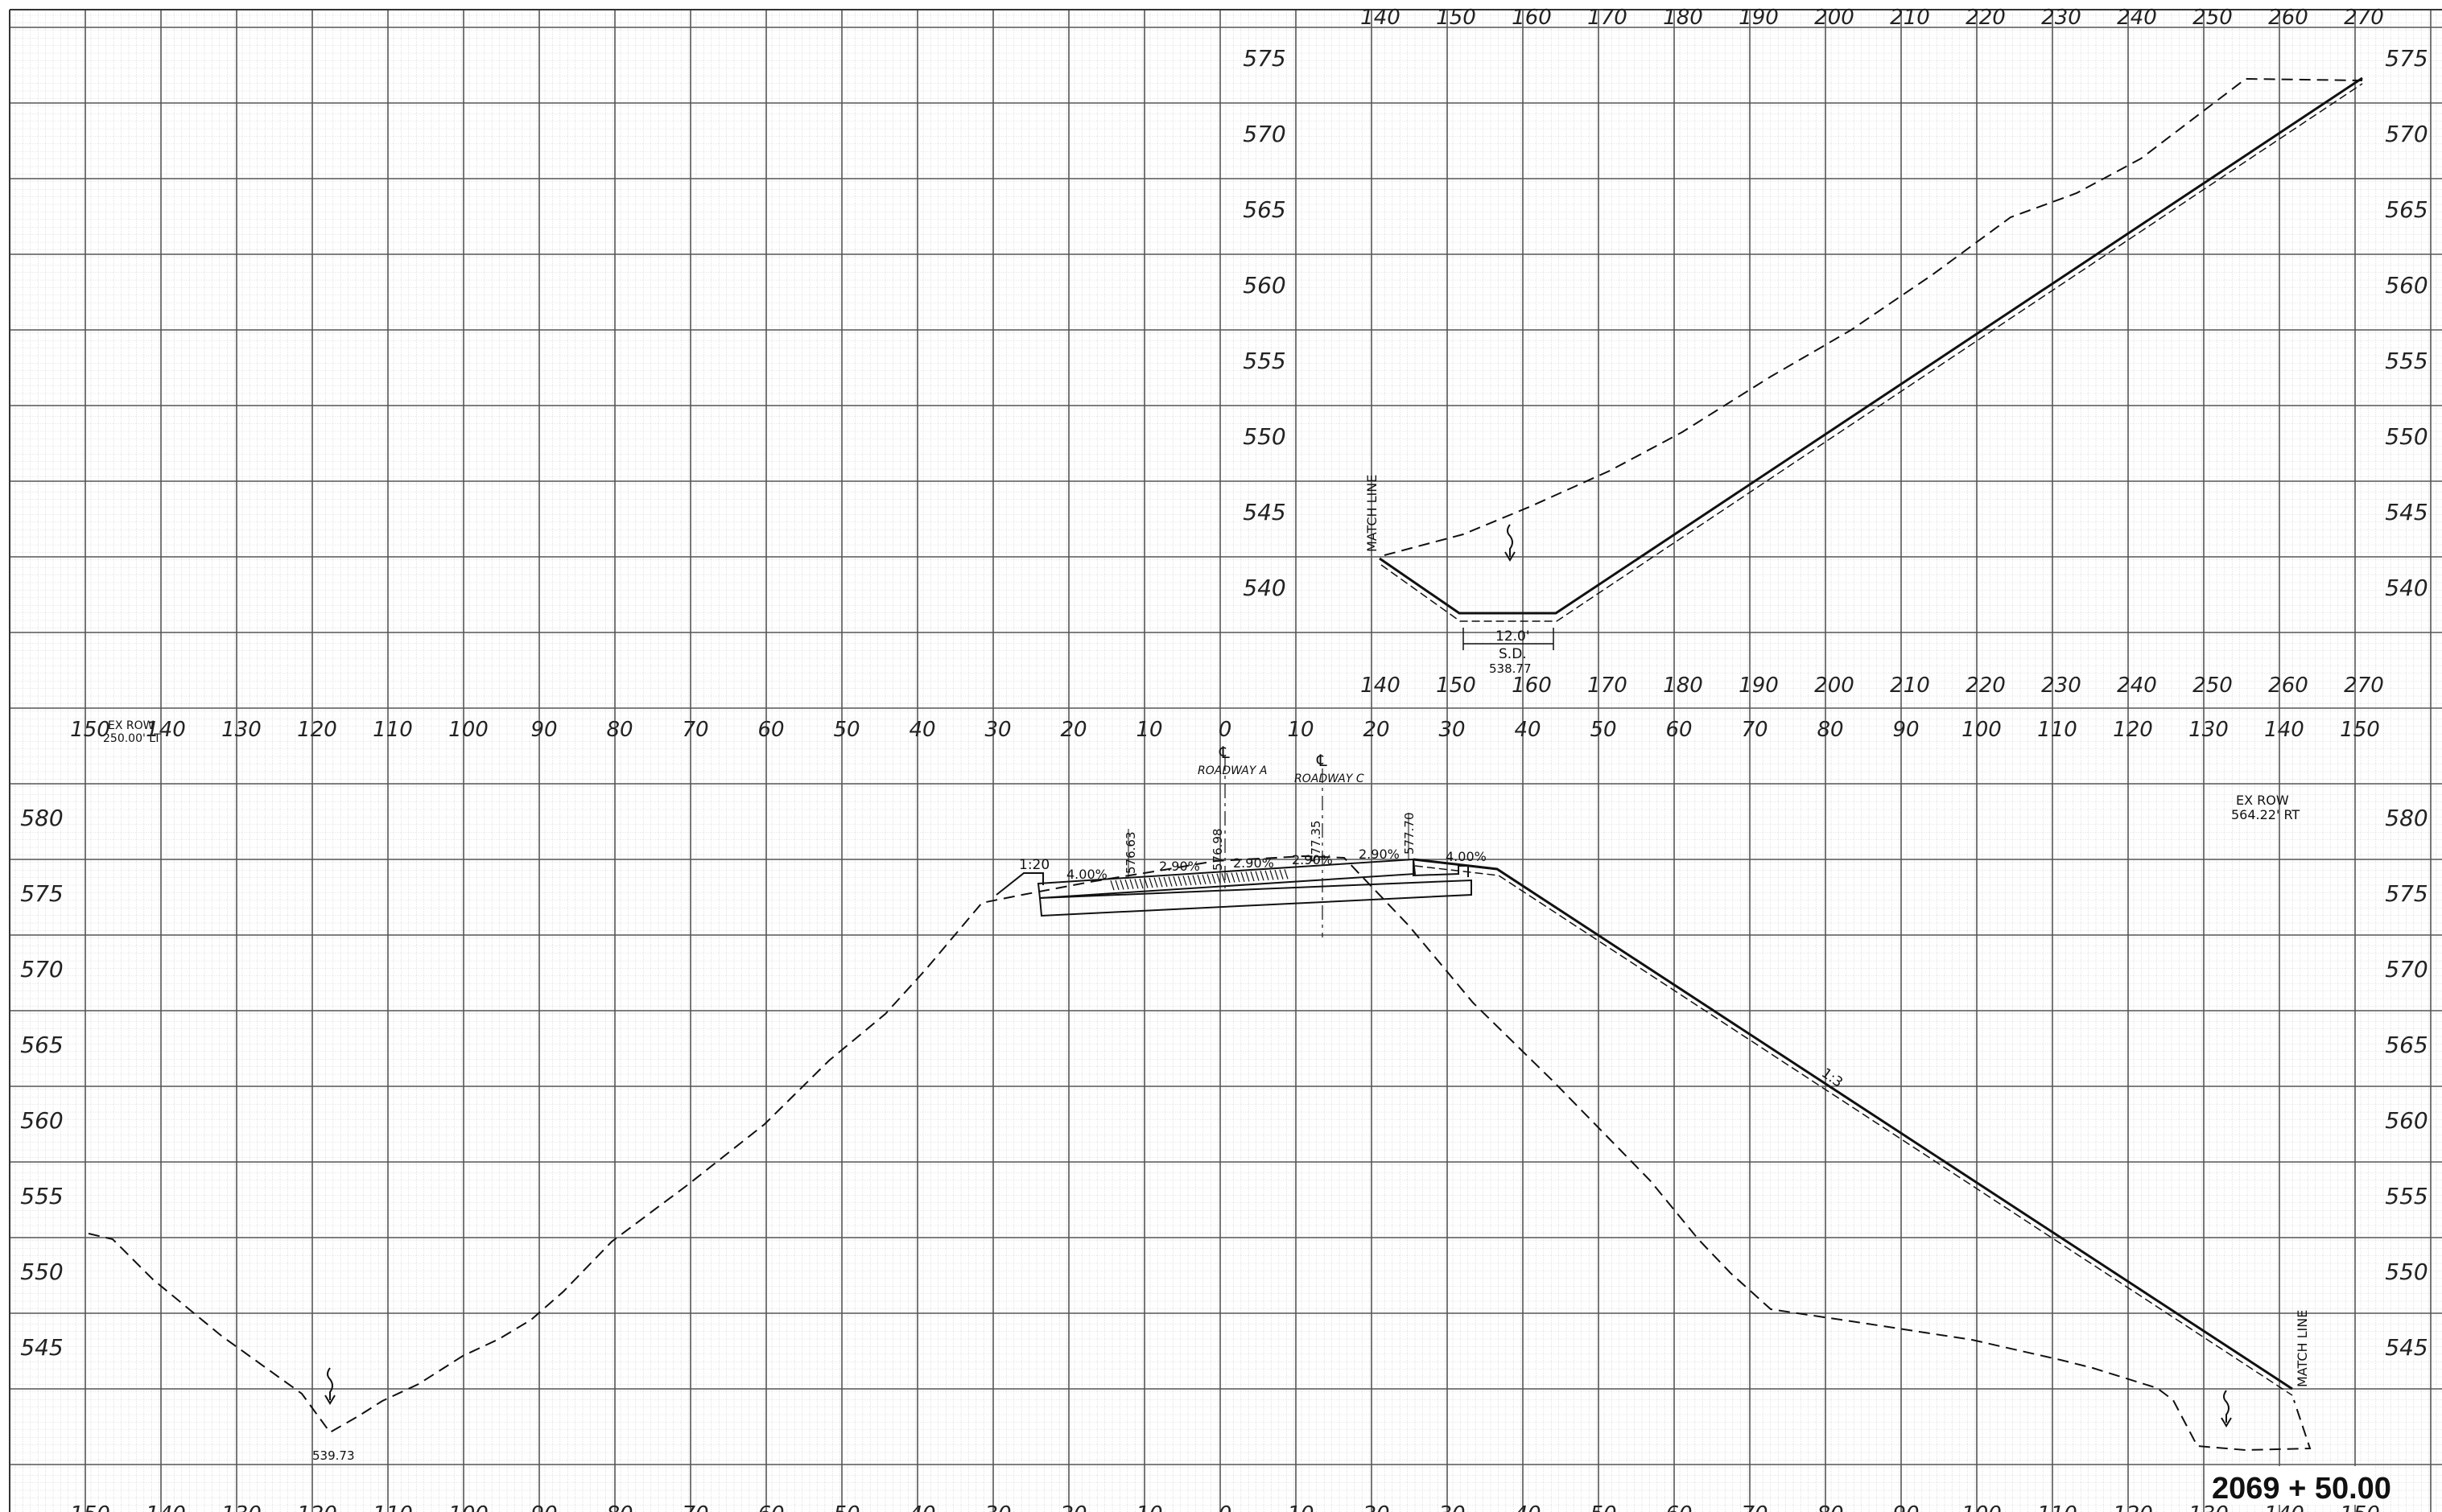 The image size is (2442, 1512). Describe the element at coordinates (2137, 18) in the screenshot. I see `axis-label: 240` at that location.